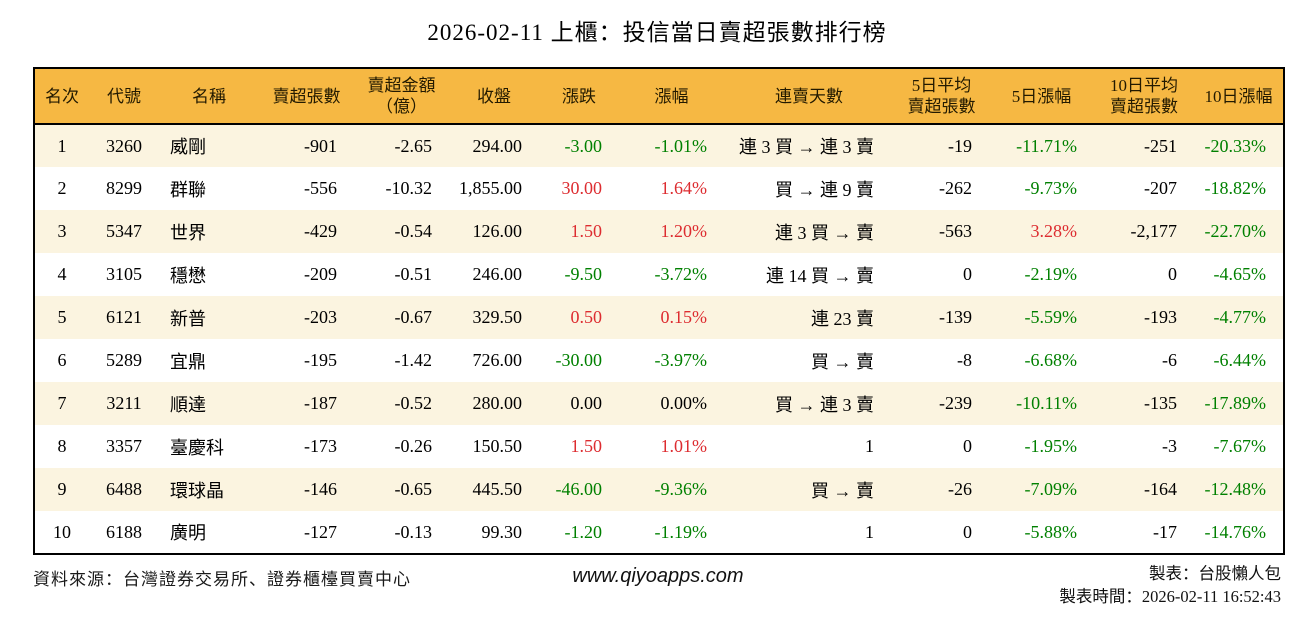  What do you see at coordinates (582, 188) in the screenshot?
I see `cell-change: 30.00` at bounding box center [582, 188].